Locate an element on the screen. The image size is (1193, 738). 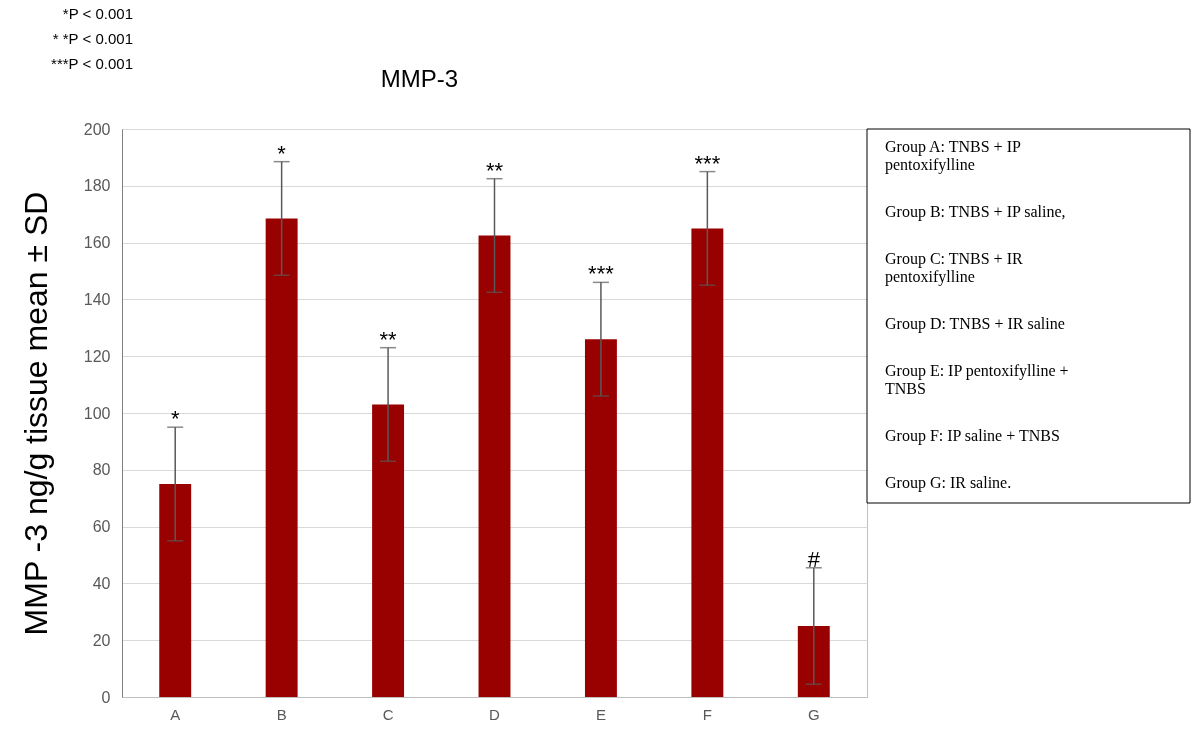
x-tick-label: D is located at coordinates (495, 714).